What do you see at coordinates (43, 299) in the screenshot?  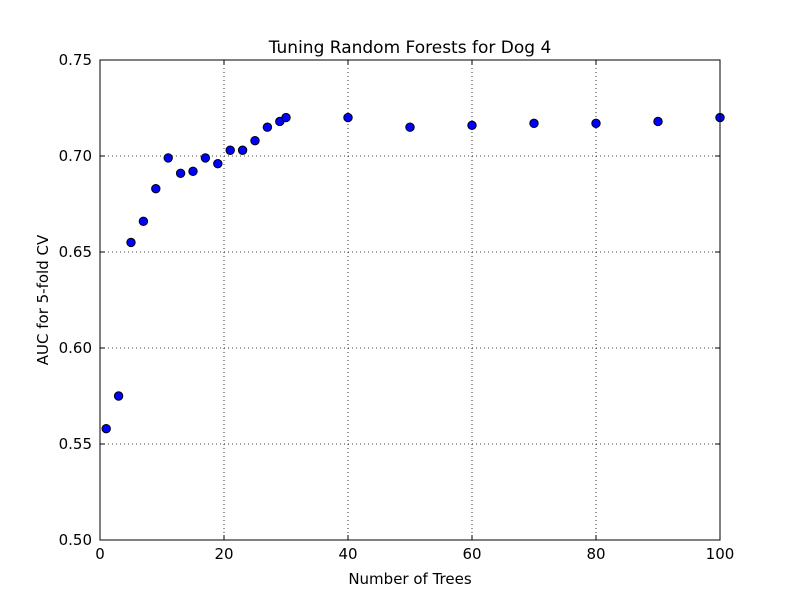 I see `y-axis-label: AUC for 5-fold CV` at bounding box center [43, 299].